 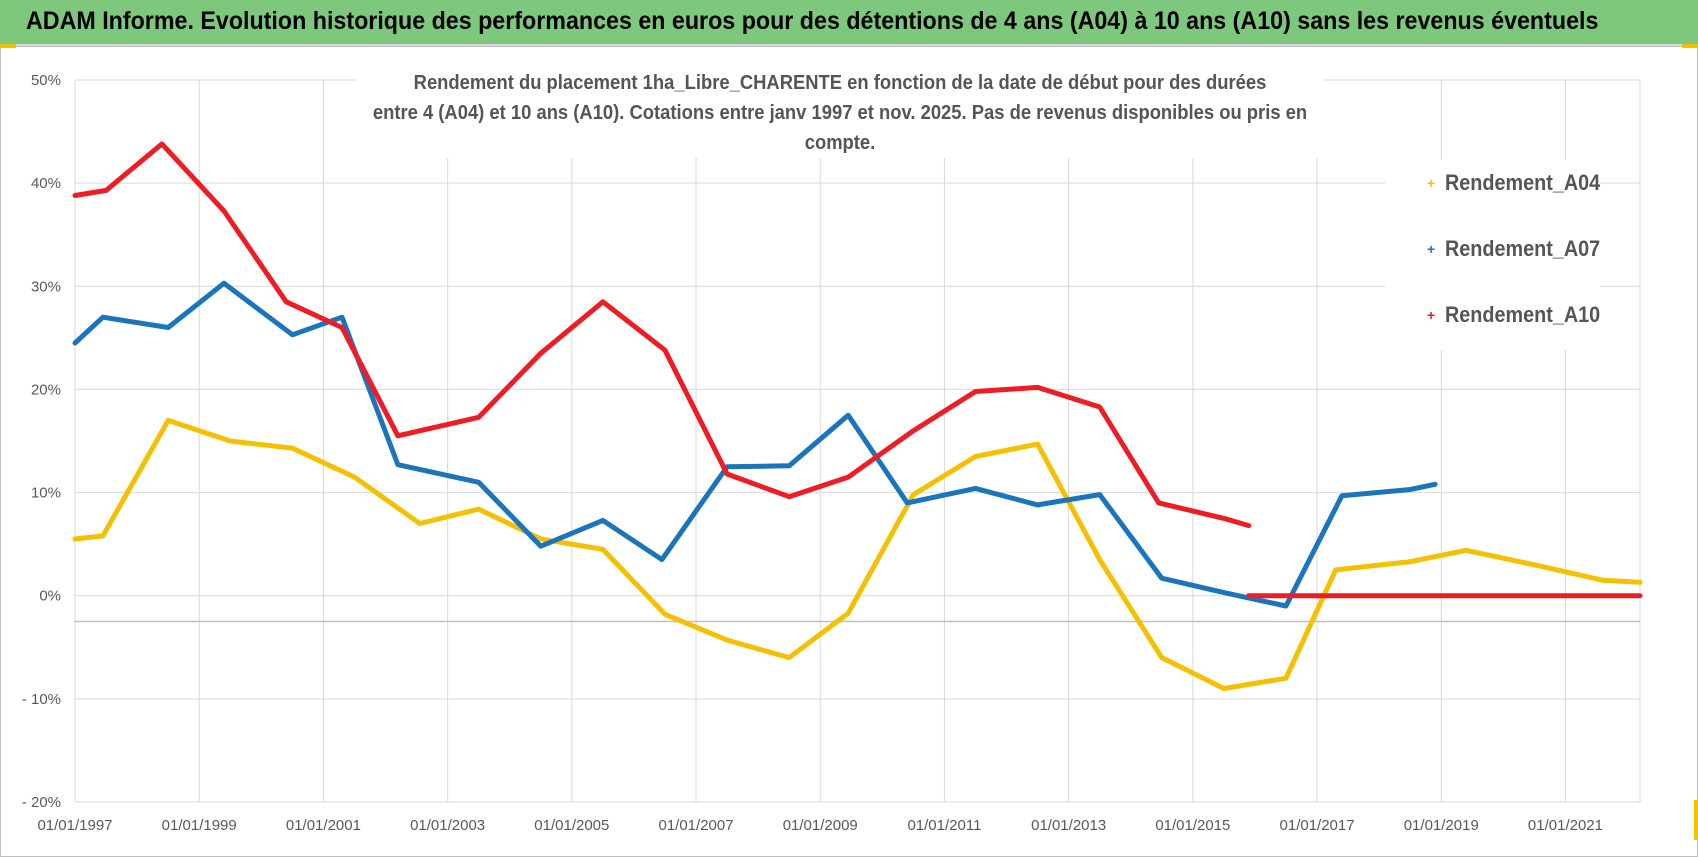 What do you see at coordinates (8, 46) in the screenshot?
I see `corner-mark-top-left` at bounding box center [8, 46].